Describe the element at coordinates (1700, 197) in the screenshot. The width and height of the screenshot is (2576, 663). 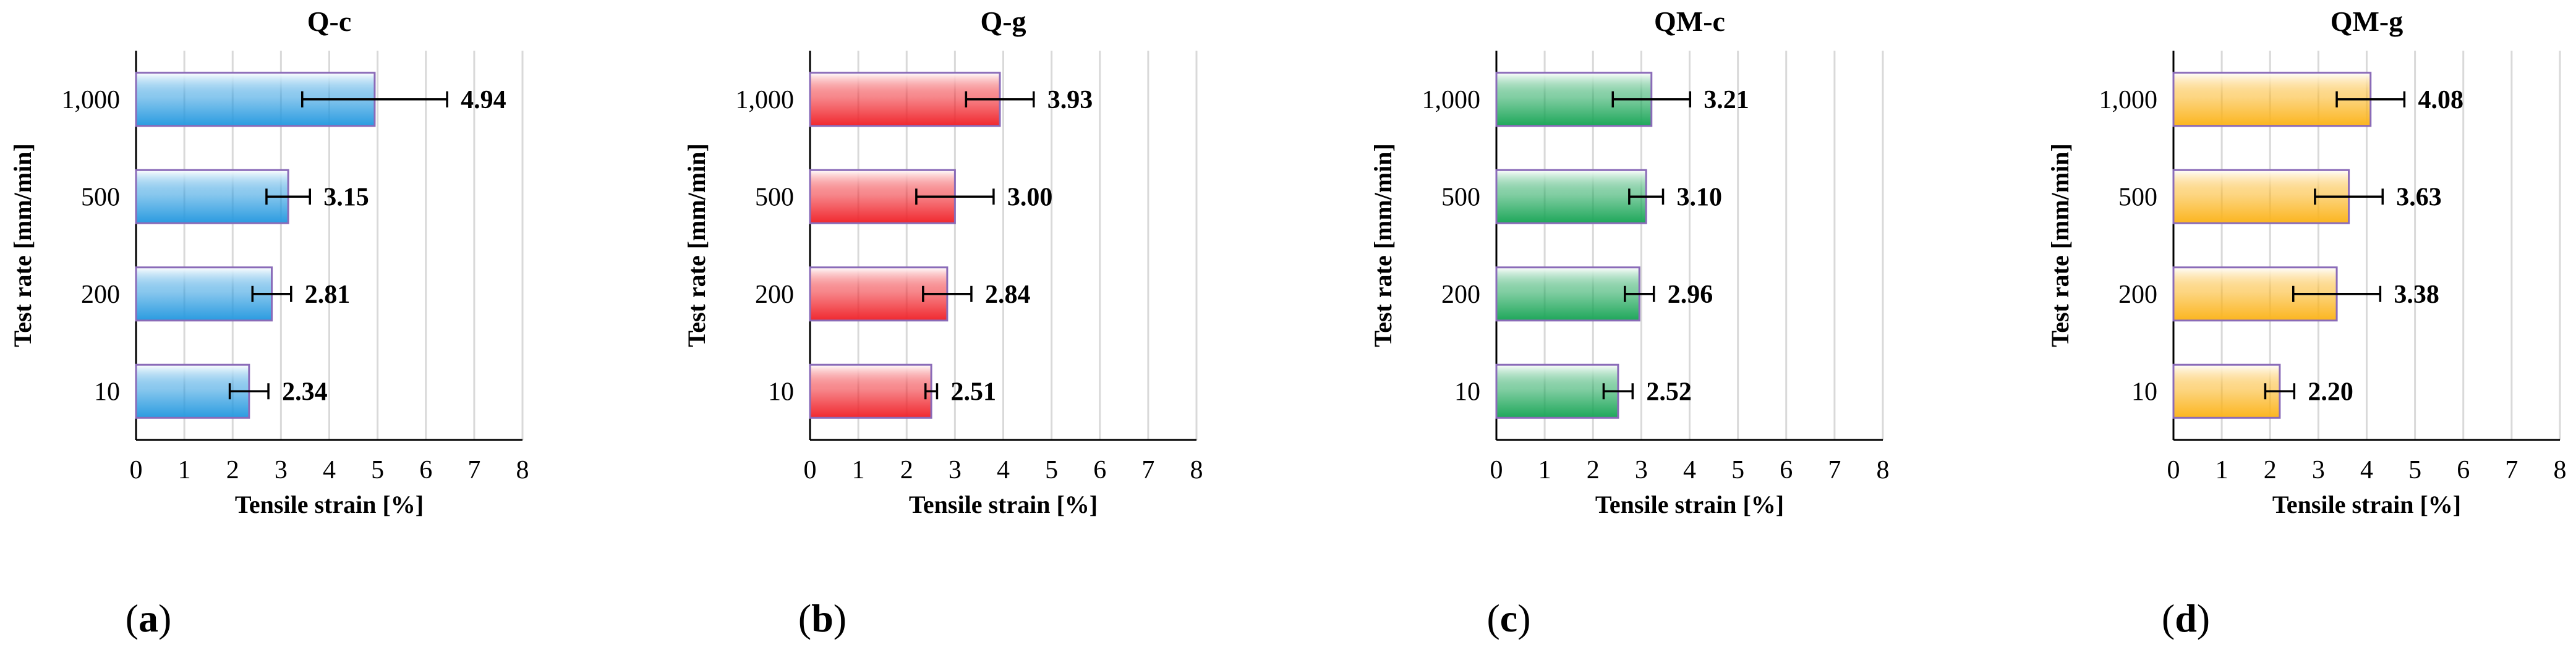
I see `data-label: 3.10` at that location.